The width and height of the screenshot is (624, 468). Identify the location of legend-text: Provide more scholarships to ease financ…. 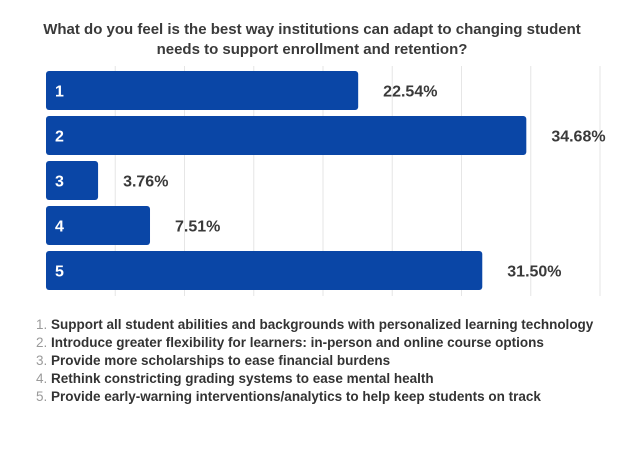
(221, 360).